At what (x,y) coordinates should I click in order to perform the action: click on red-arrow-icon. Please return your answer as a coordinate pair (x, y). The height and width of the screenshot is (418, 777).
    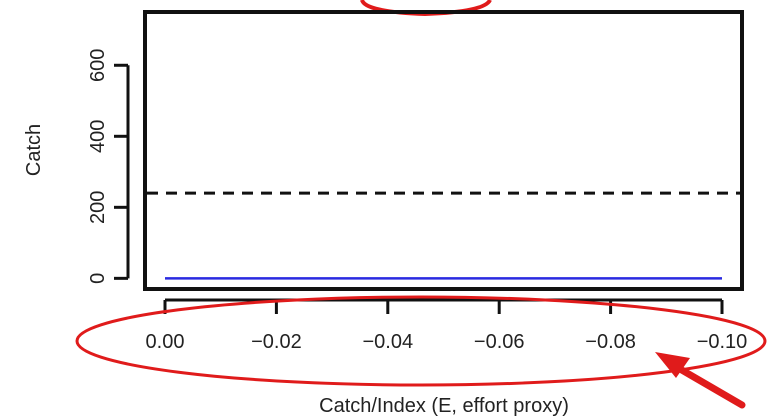
    Looking at the image, I should click on (700, 380).